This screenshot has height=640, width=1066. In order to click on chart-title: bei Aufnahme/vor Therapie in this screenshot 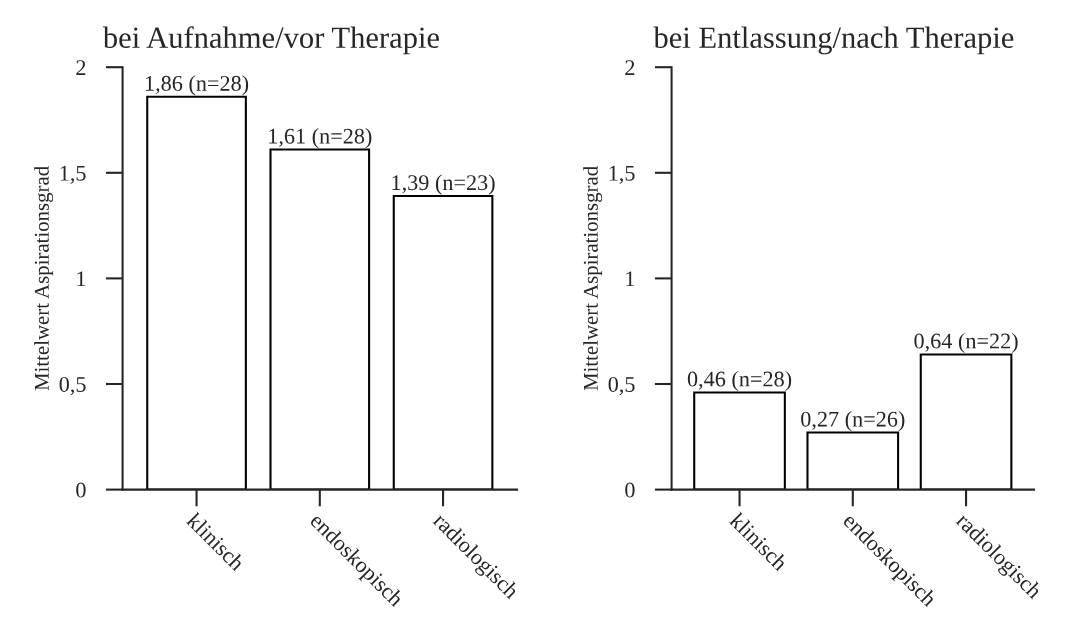, I will do `click(270, 40)`.